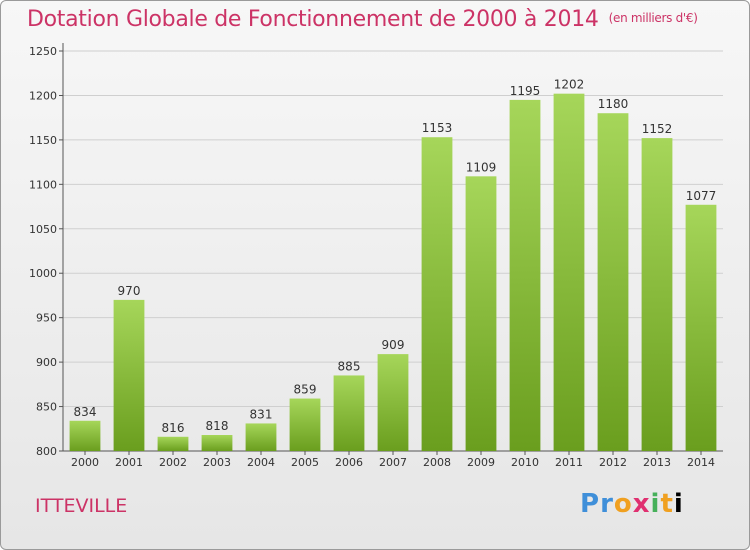 This screenshot has width=750, height=550. What do you see at coordinates (217, 426) in the screenshot?
I see `value-label: 818` at bounding box center [217, 426].